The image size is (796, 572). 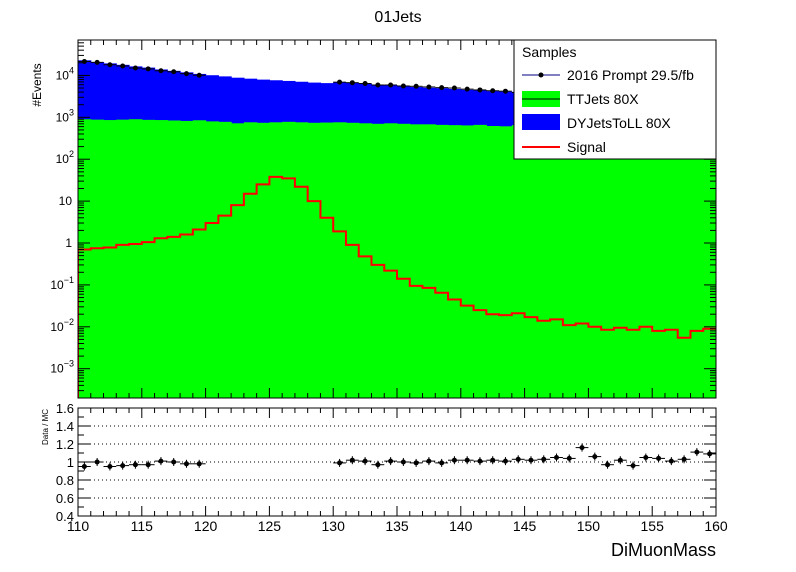 What do you see at coordinates (65, 516) in the screenshot?
I see `ratio-tick-label: 0.4` at bounding box center [65, 516].